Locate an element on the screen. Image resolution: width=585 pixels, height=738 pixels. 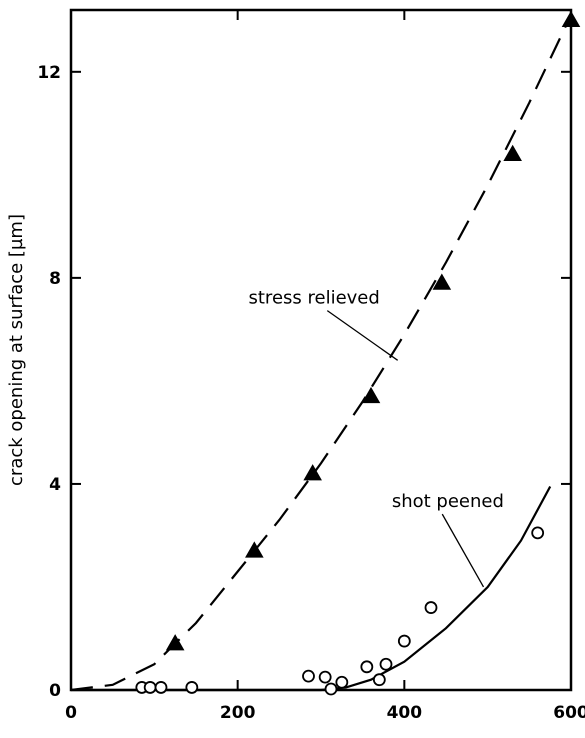
x-tick-label: 400 is located at coordinates (405, 713).